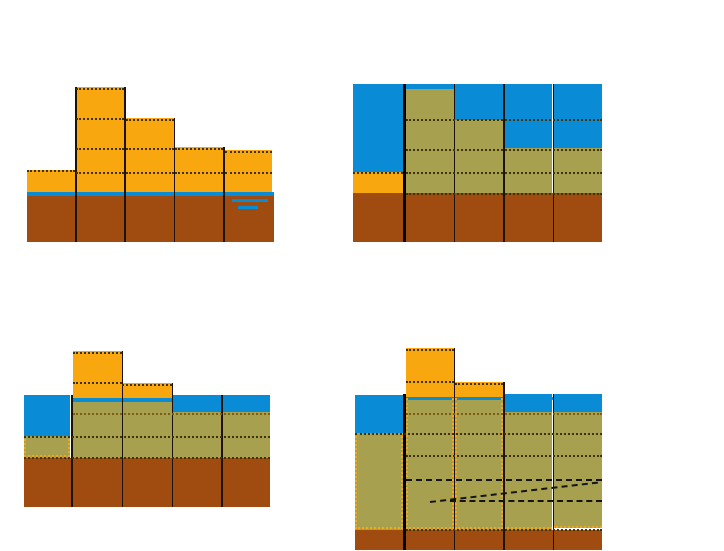  Describe the element at coordinates (71, 451) in the screenshot. I see `c-gap-divider` at that location.